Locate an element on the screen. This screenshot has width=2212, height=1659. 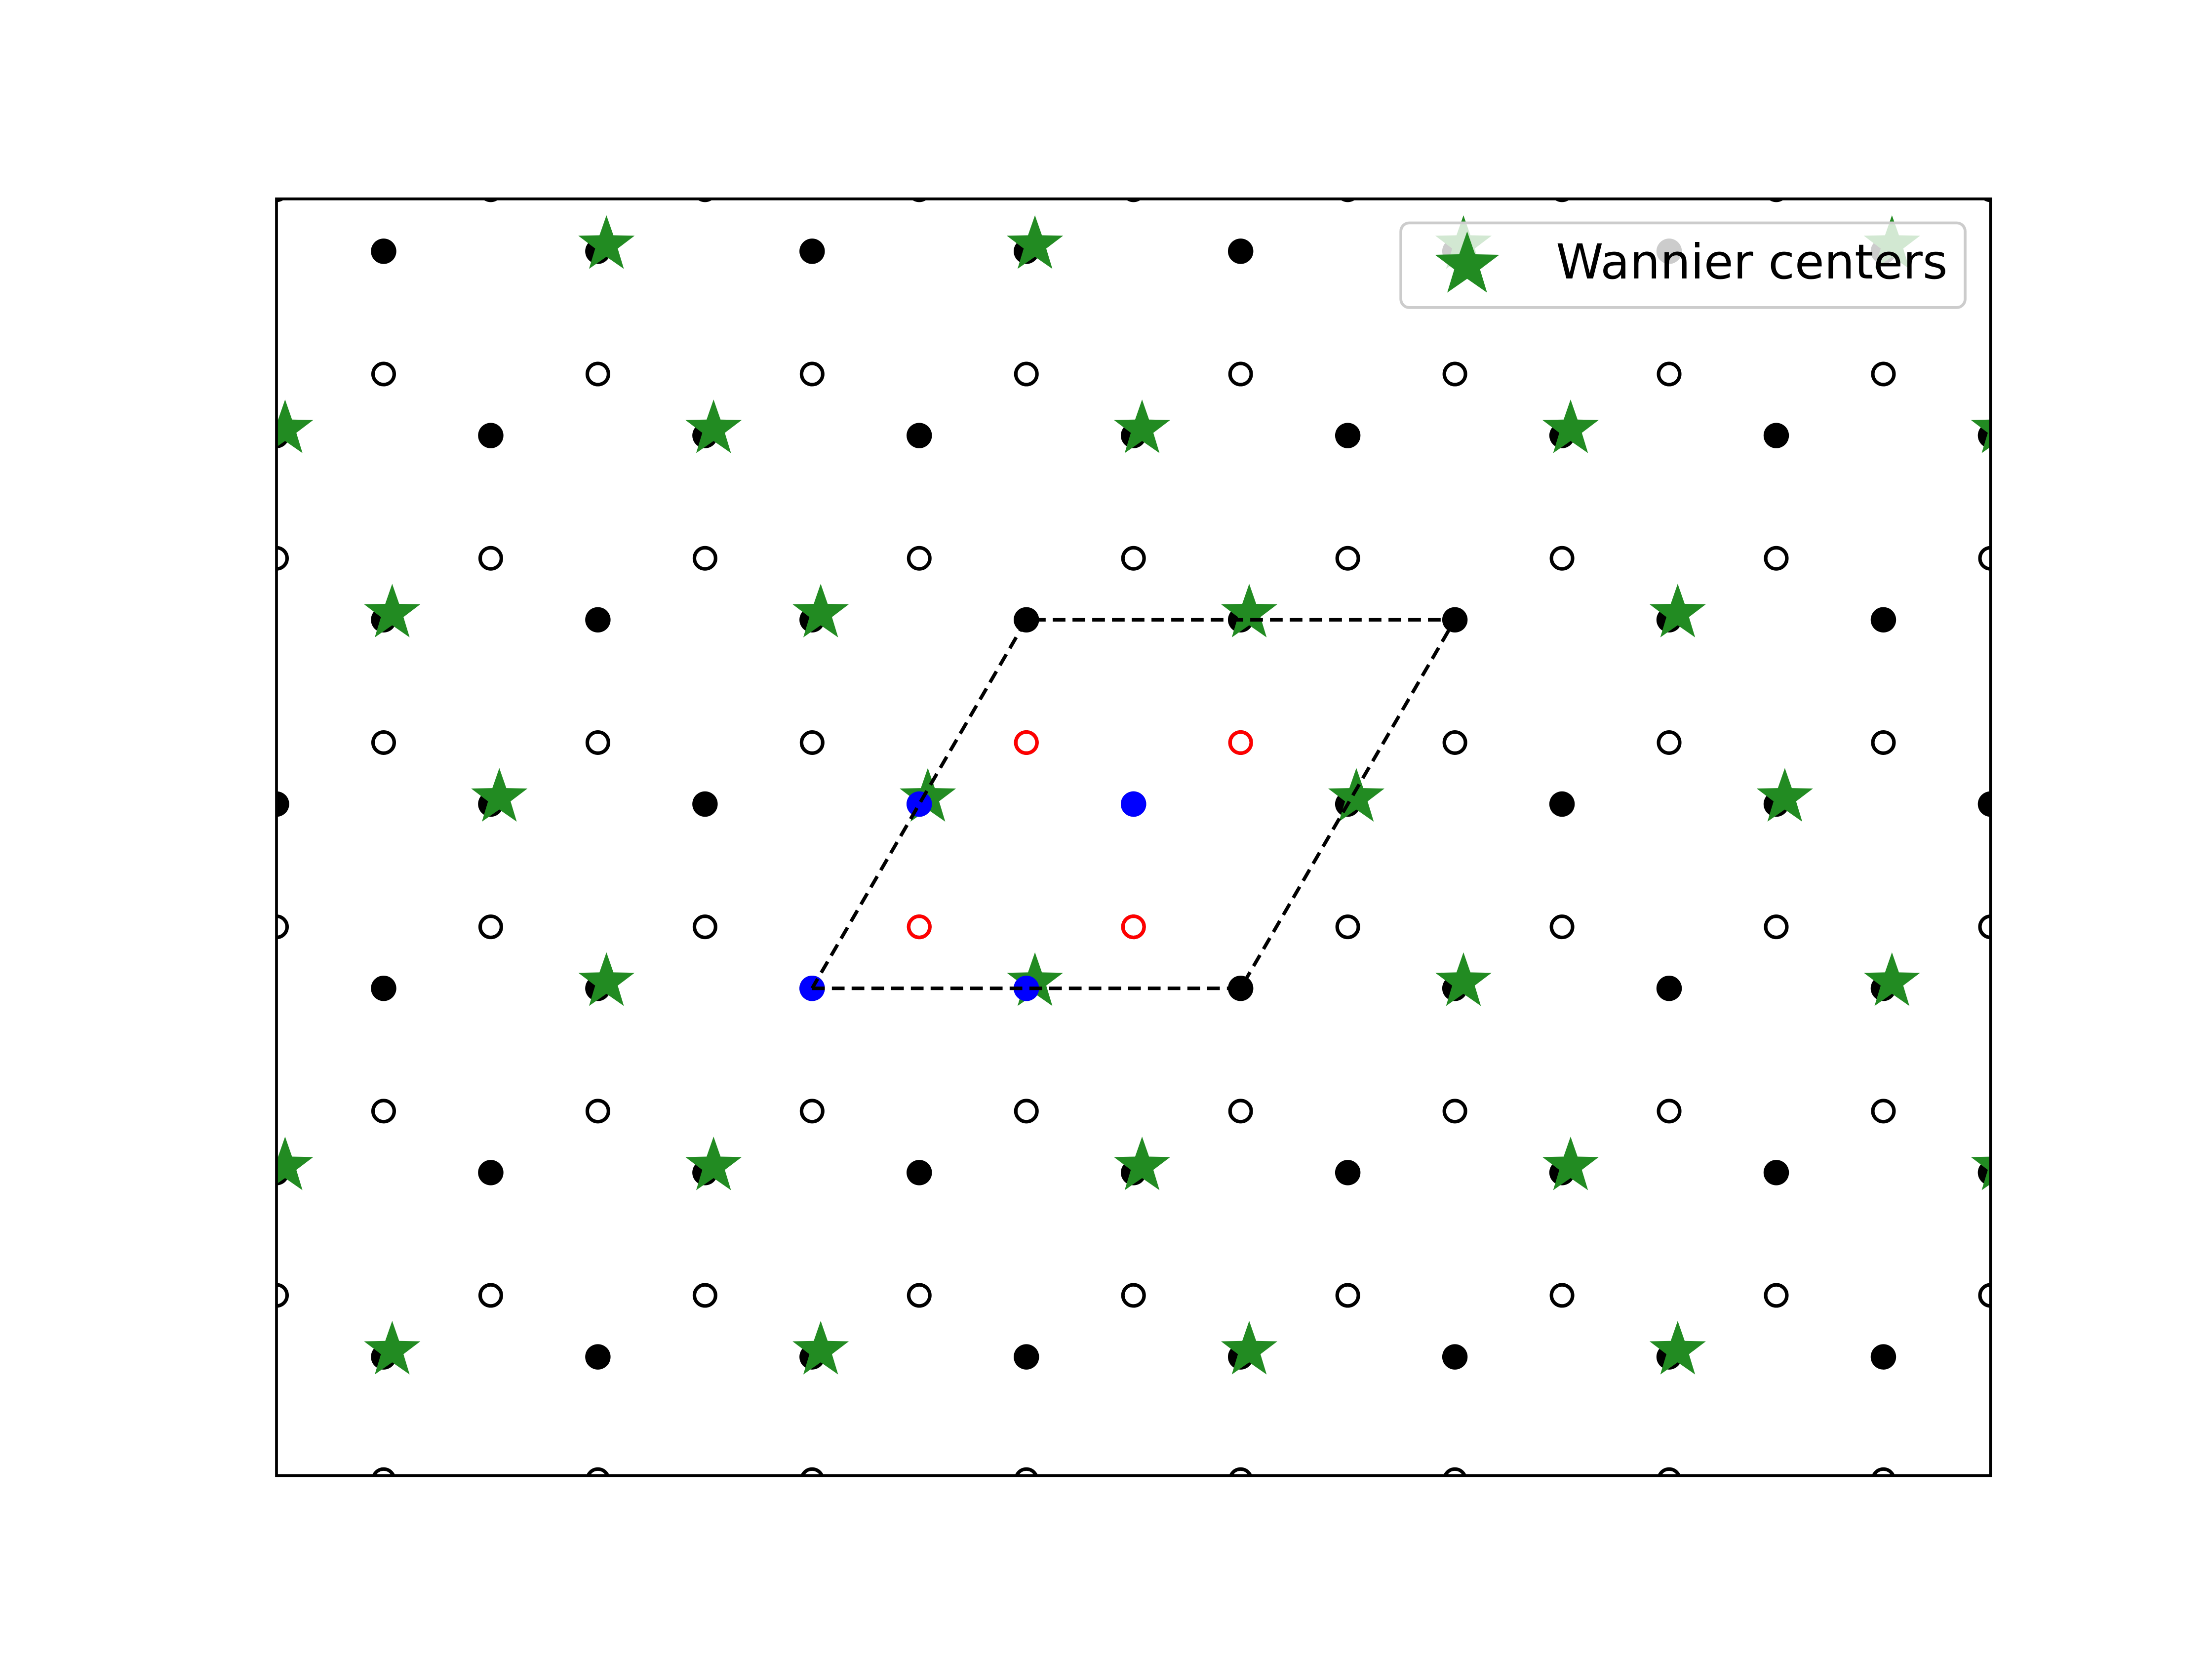
legend-box is located at coordinates (1683, 265).